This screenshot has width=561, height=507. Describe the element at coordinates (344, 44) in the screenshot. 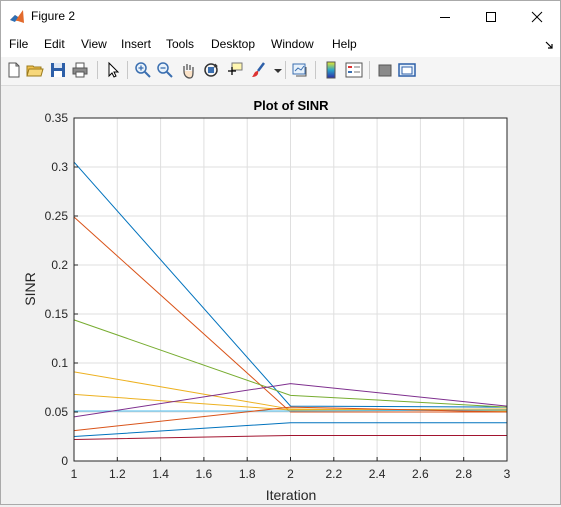

I see `menu-help: Help` at that location.